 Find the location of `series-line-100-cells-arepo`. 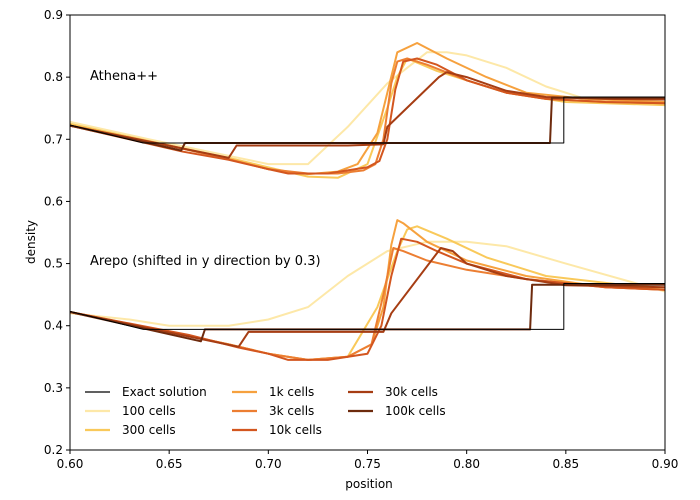

series-line-100-cells-arepo is located at coordinates (367, 283).